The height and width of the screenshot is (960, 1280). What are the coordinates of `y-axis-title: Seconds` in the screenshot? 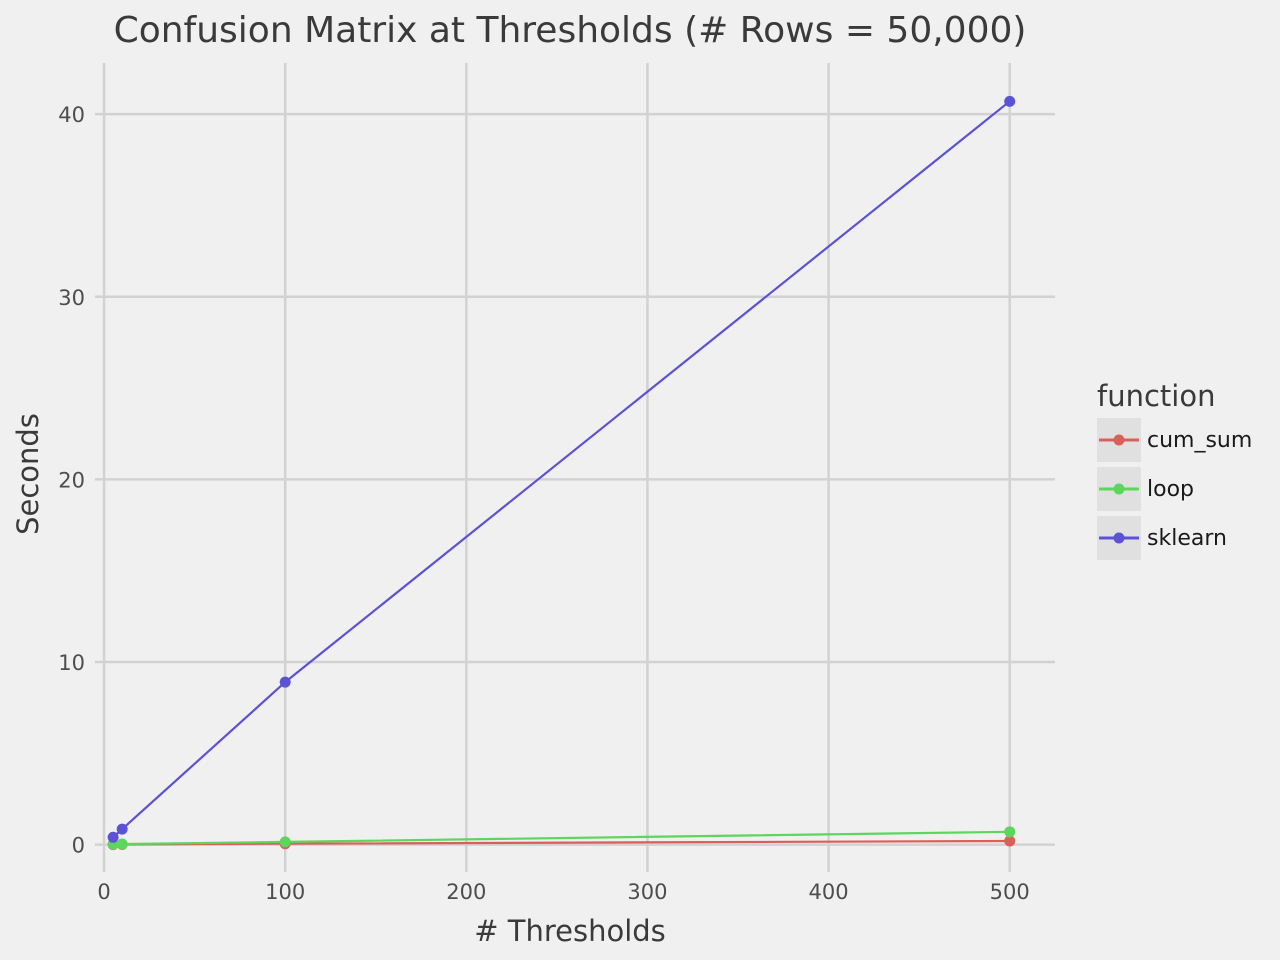 It's located at (28, 474).